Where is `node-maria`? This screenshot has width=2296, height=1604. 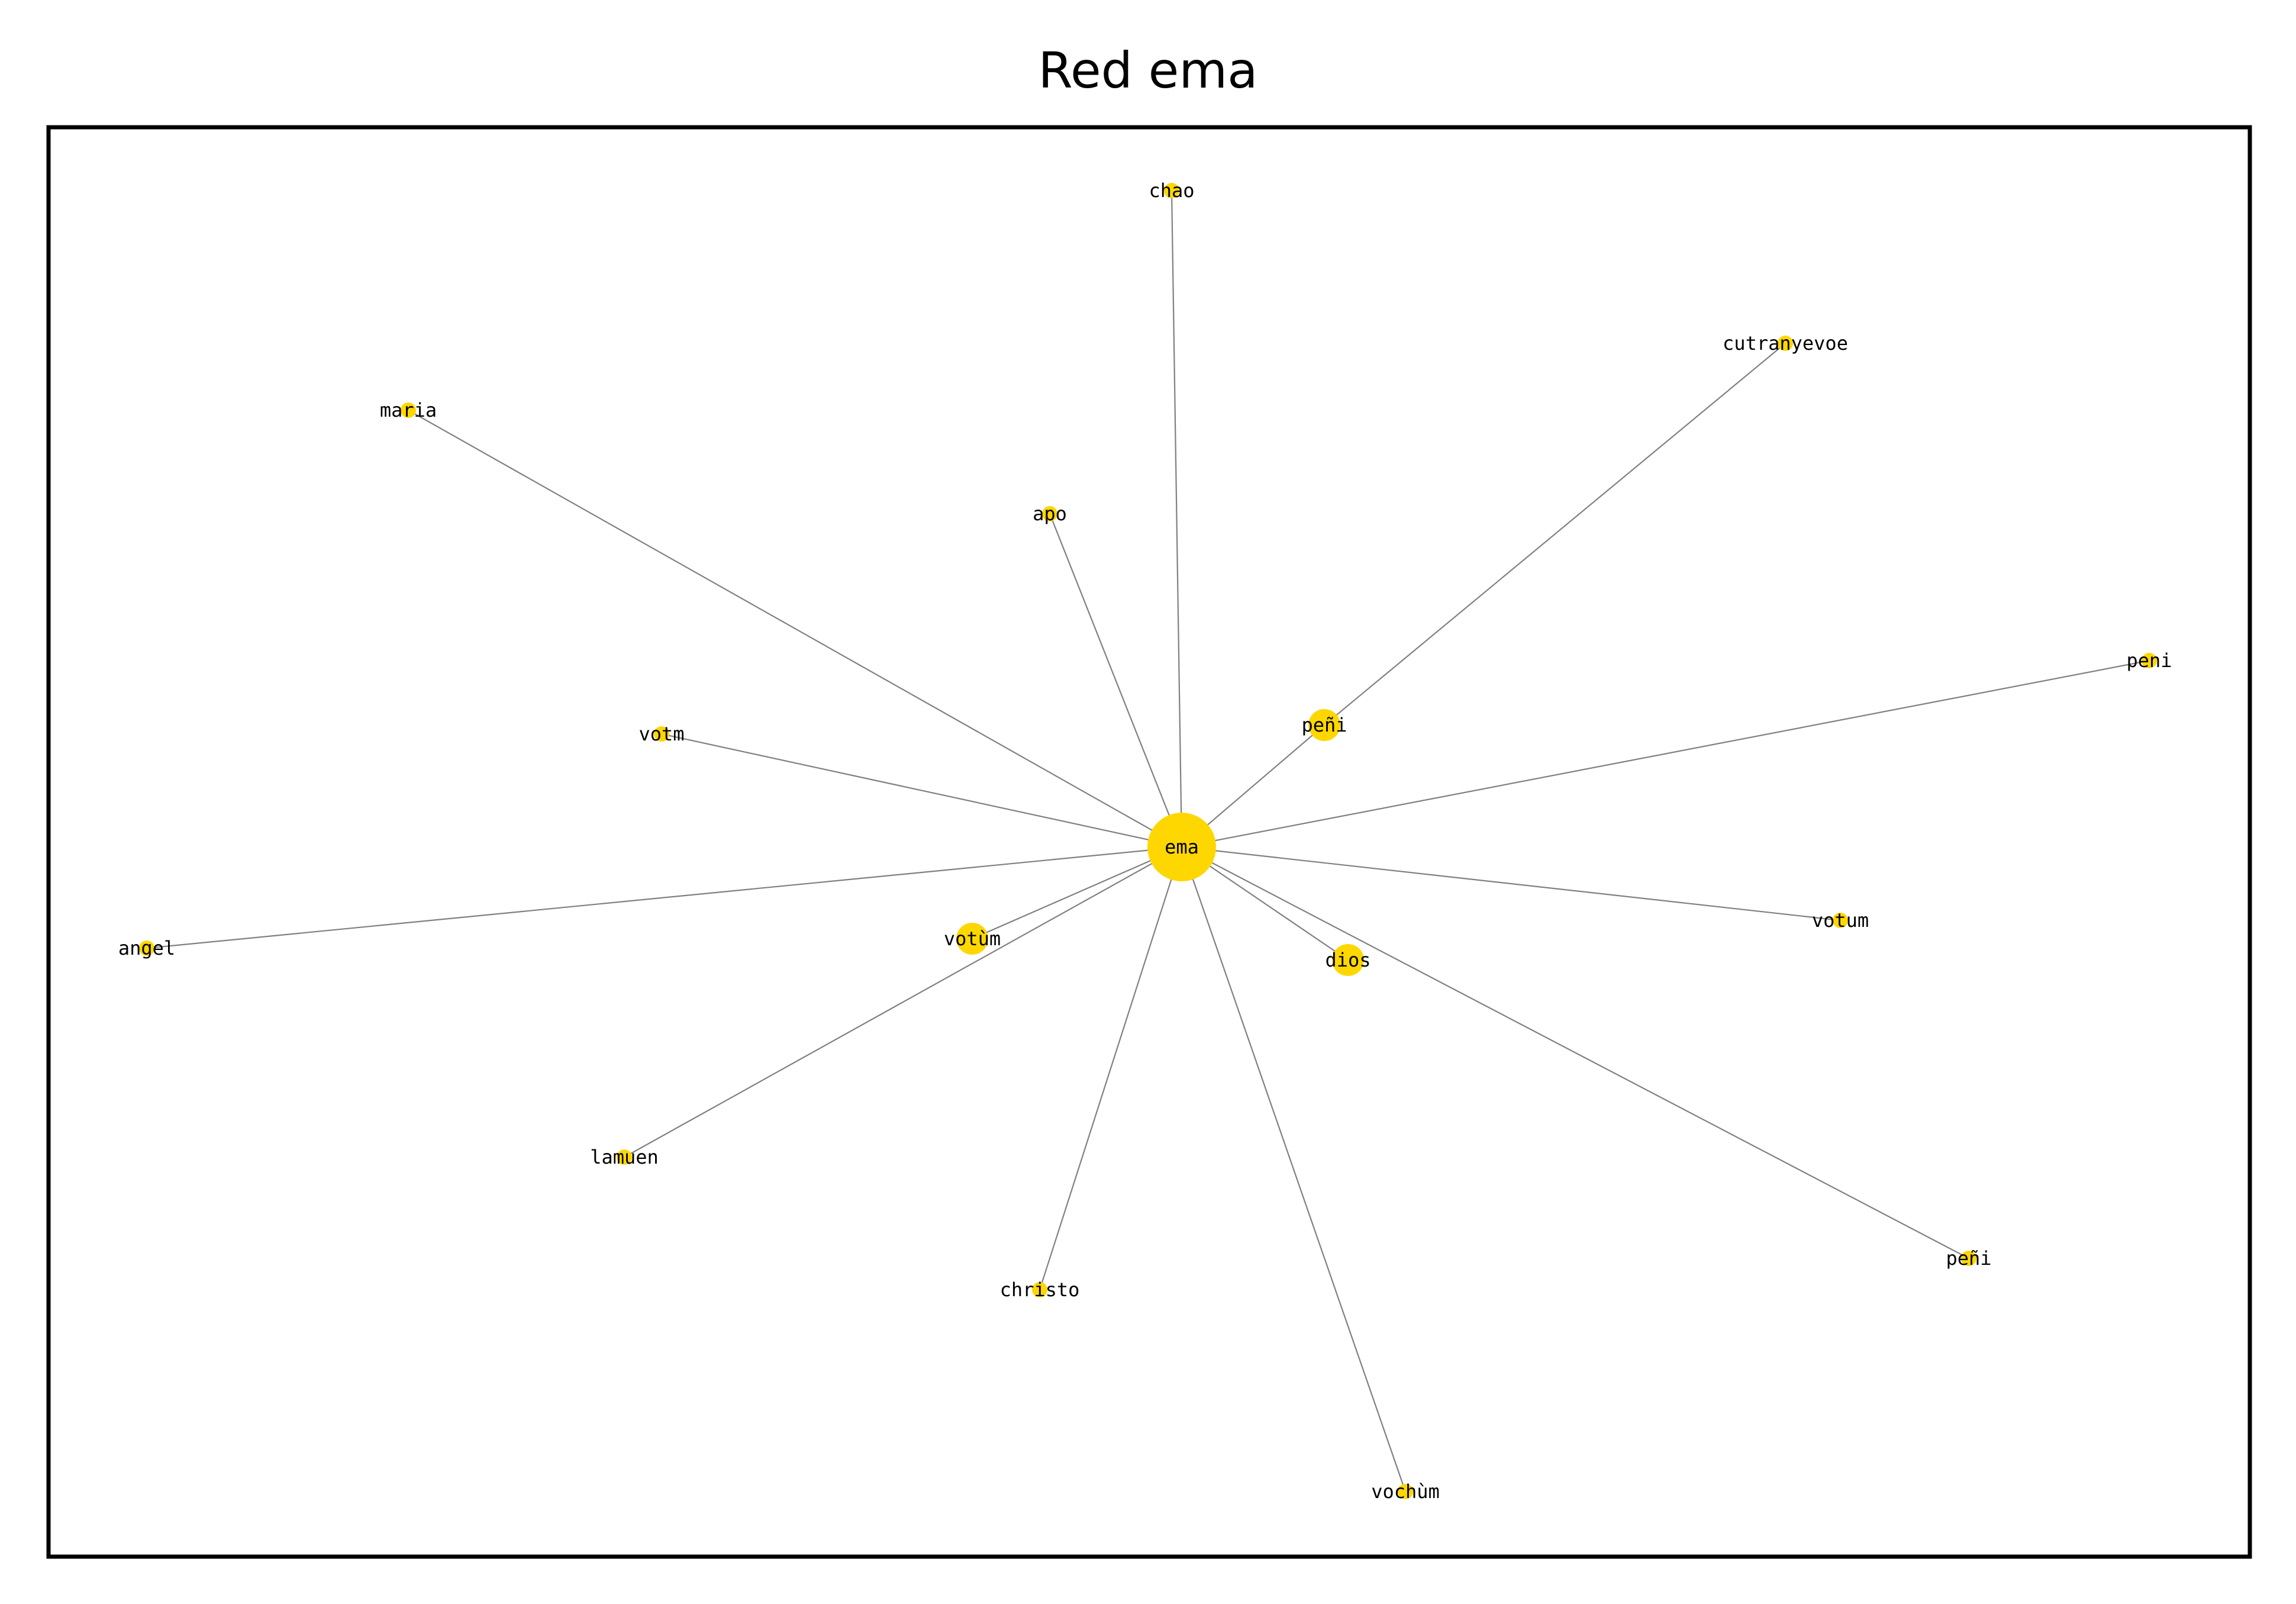 node-maria is located at coordinates (408, 410).